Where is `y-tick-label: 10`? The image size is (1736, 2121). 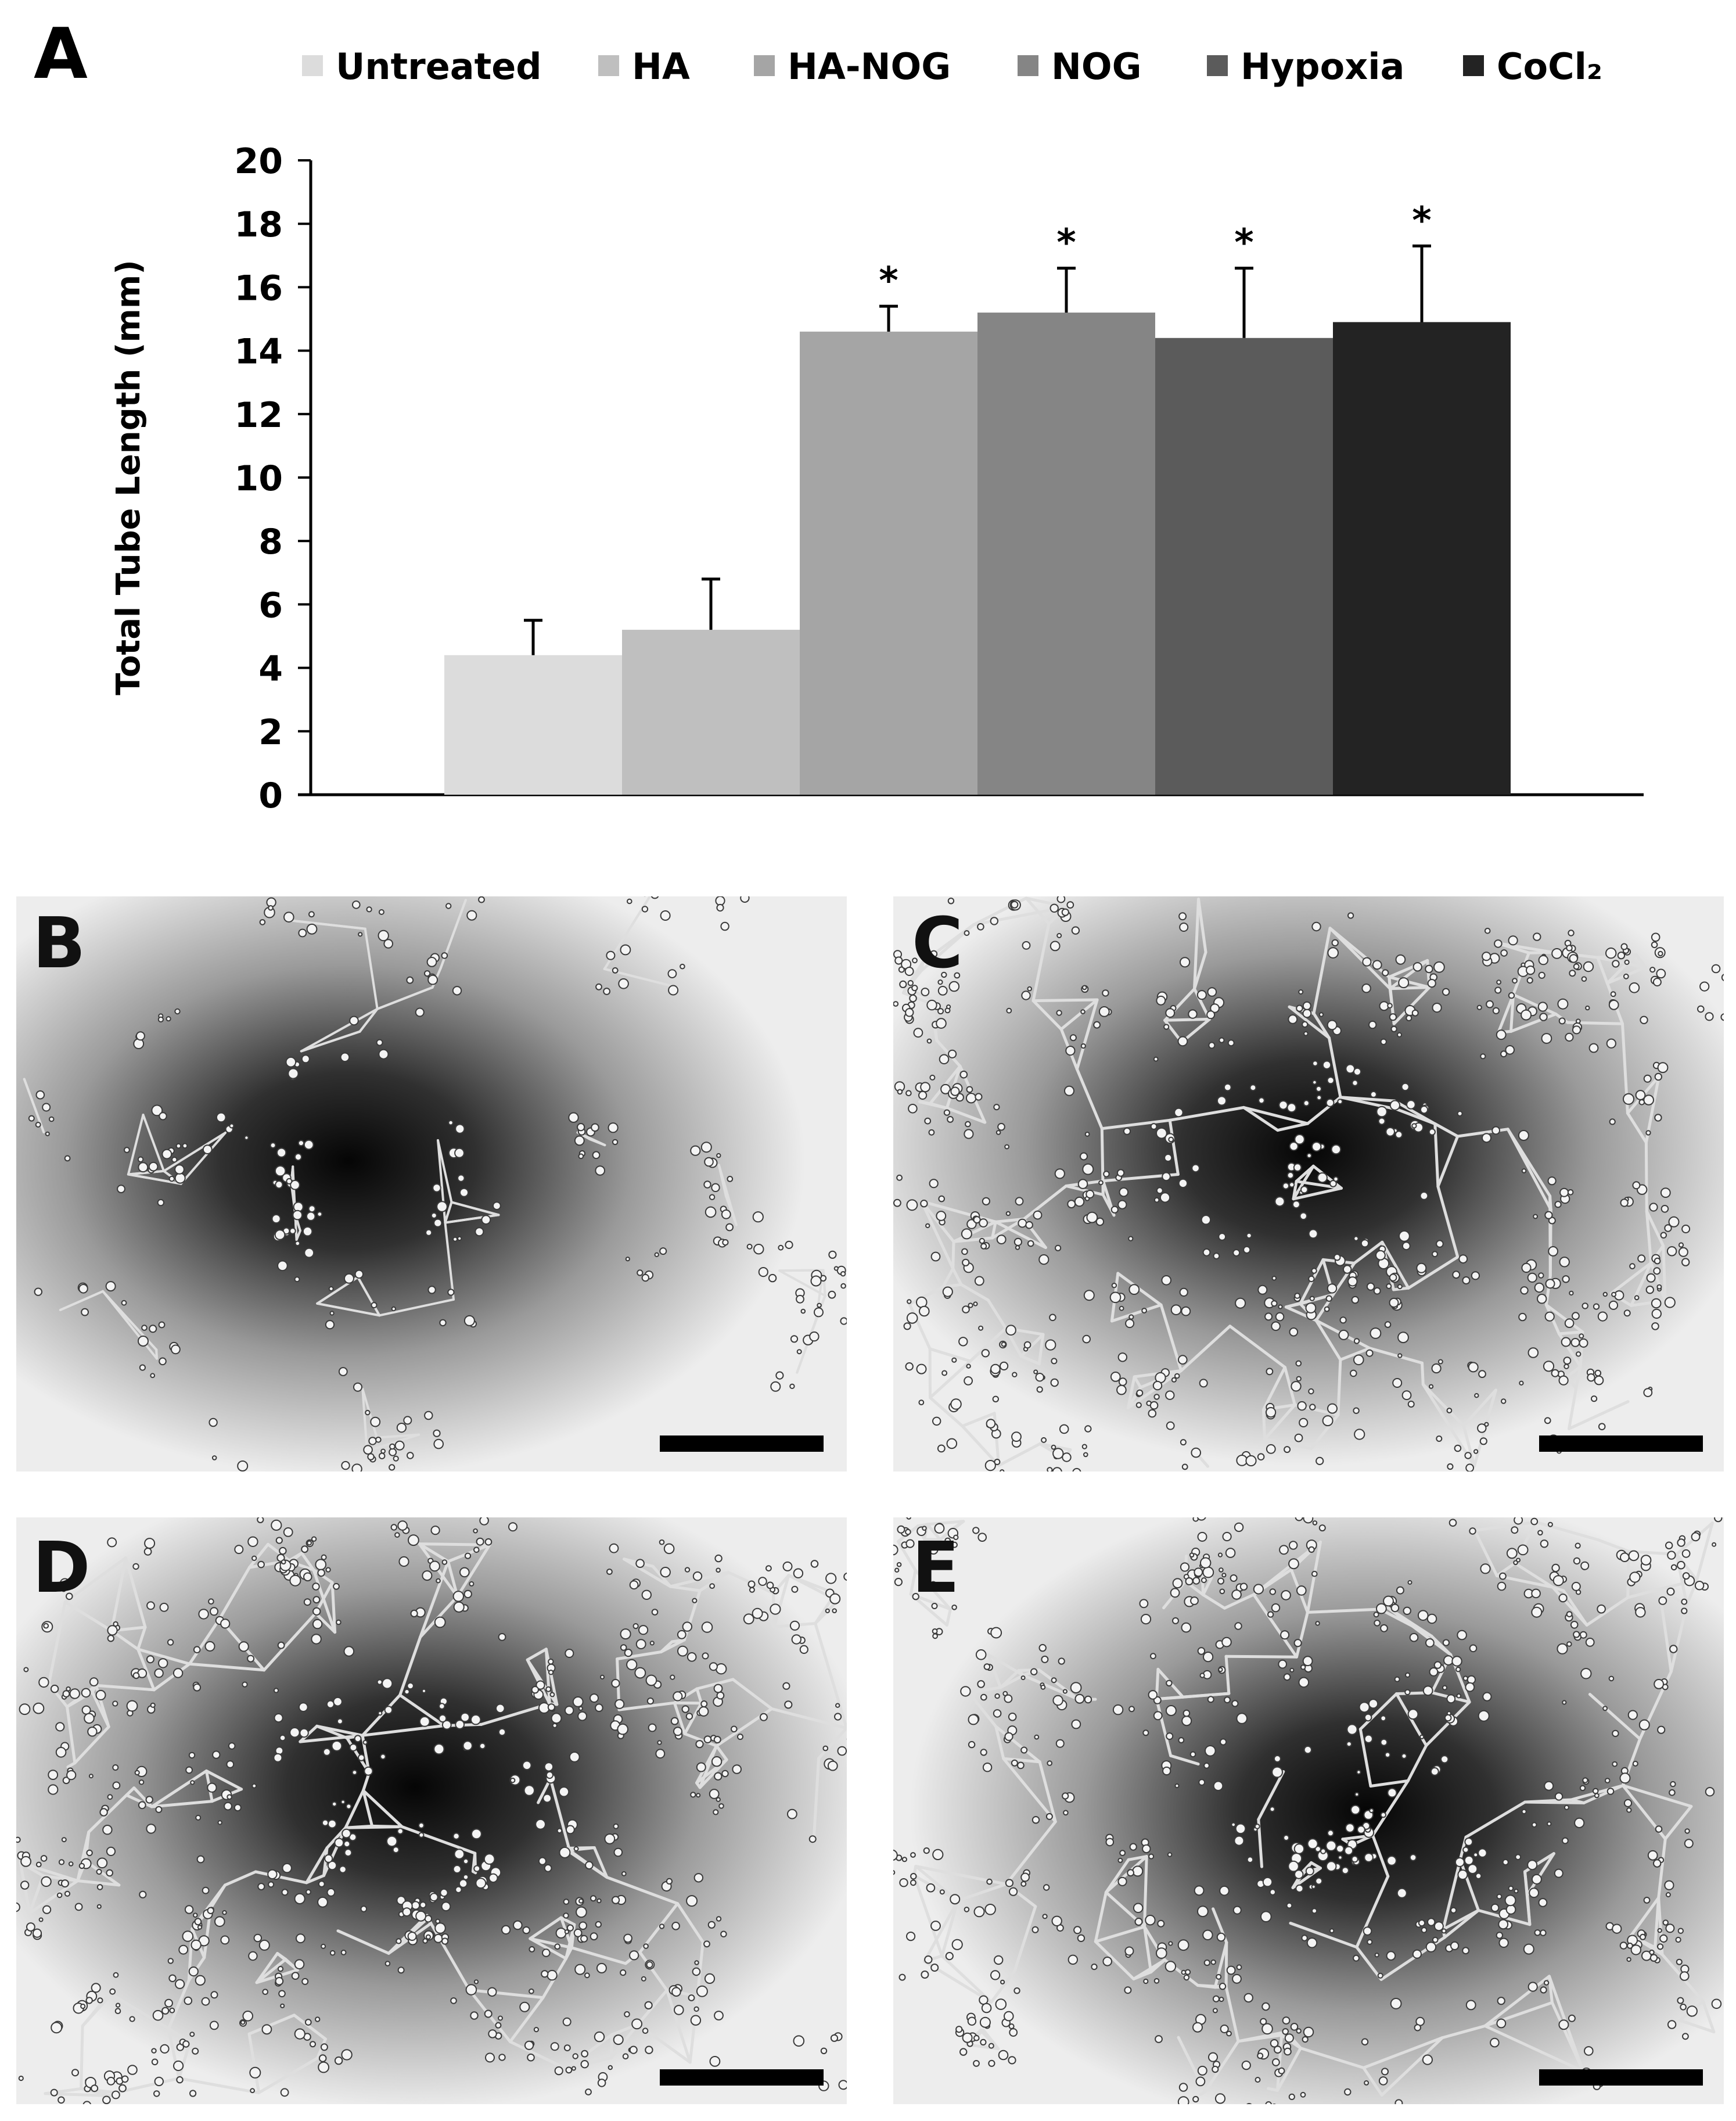 y-tick-label: 10 is located at coordinates (259, 478).